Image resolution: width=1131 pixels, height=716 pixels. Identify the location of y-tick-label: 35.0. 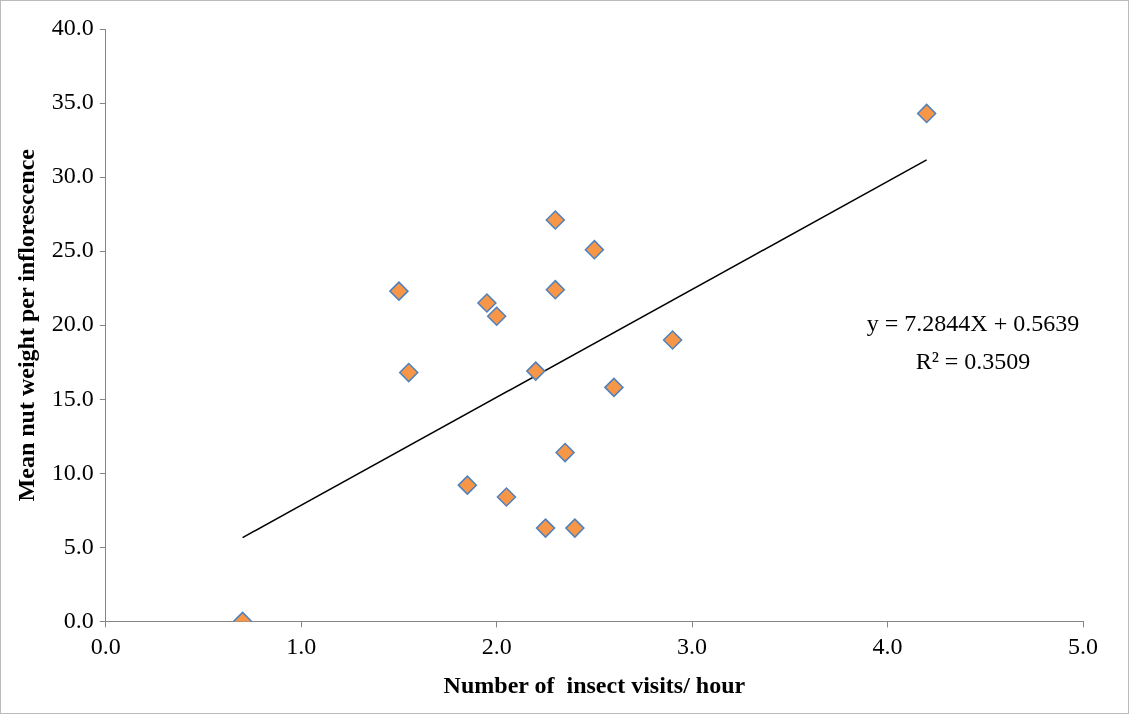
(72, 101).